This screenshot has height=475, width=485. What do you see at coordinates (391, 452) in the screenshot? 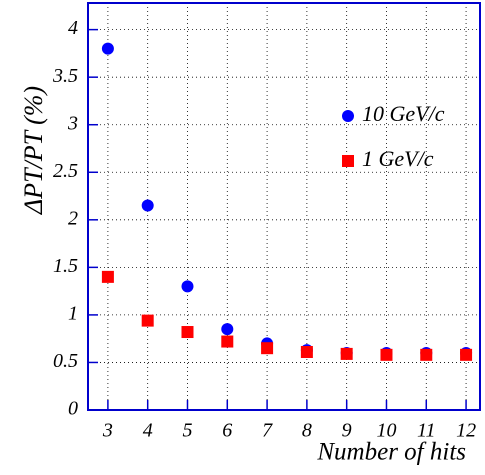
I see `x-axis-label: Number of hits` at bounding box center [391, 452].